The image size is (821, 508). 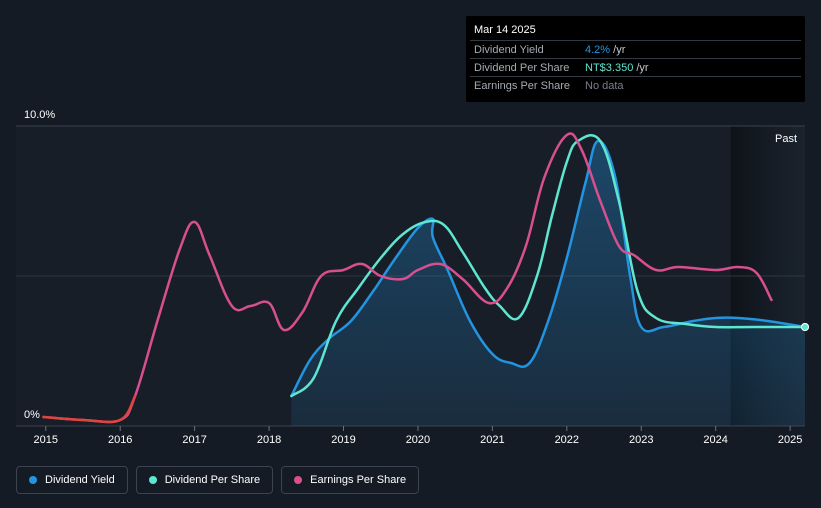 What do you see at coordinates (715, 440) in the screenshot?
I see `x-tick-label: 2024` at bounding box center [715, 440].